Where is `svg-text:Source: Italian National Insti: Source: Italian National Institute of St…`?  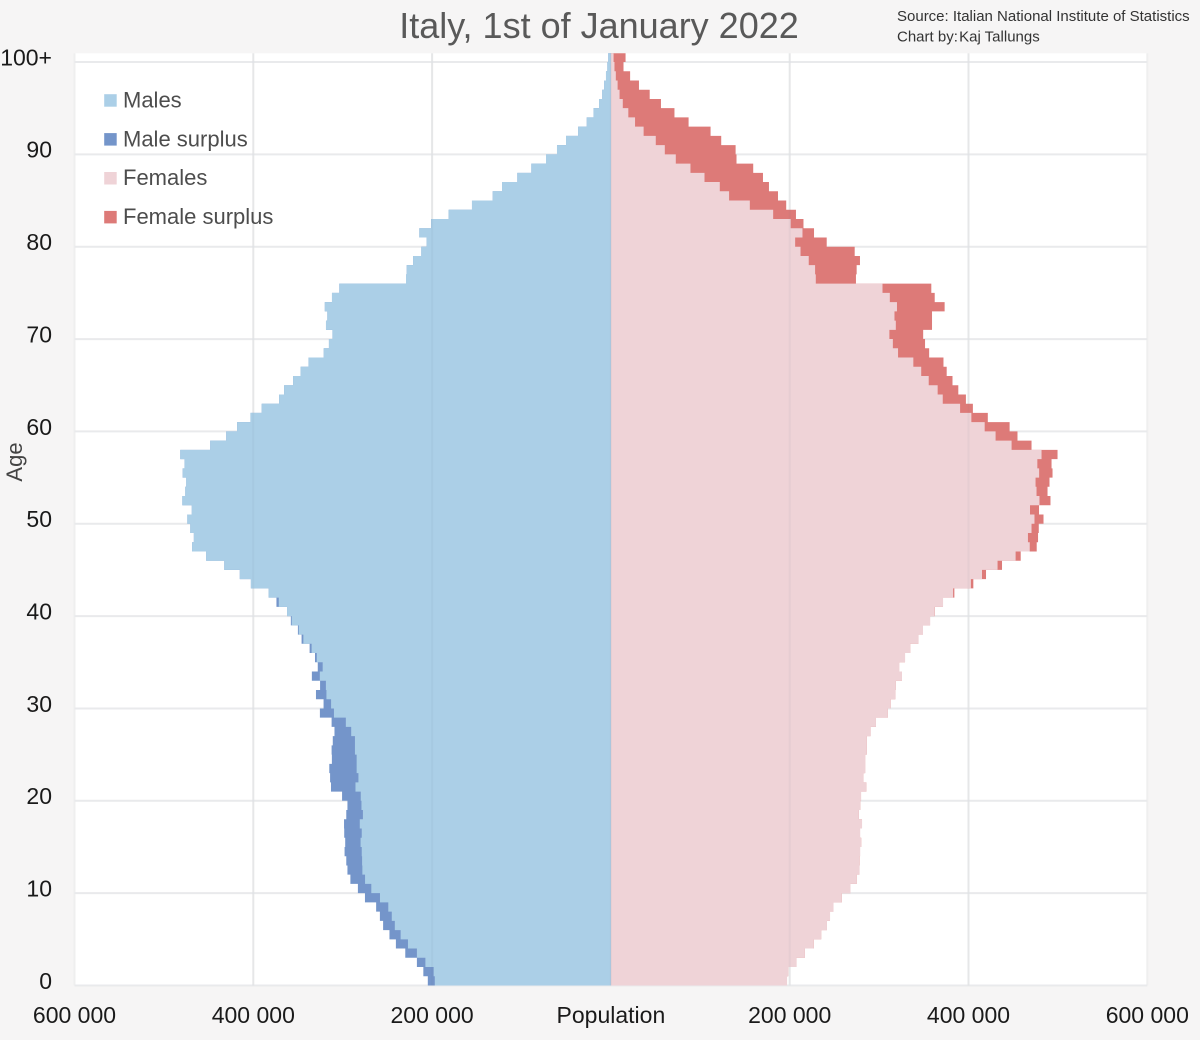 svg-text:Source: Italian National Insti: Source: Italian National Institute of St… is located at coordinates (1043, 16).